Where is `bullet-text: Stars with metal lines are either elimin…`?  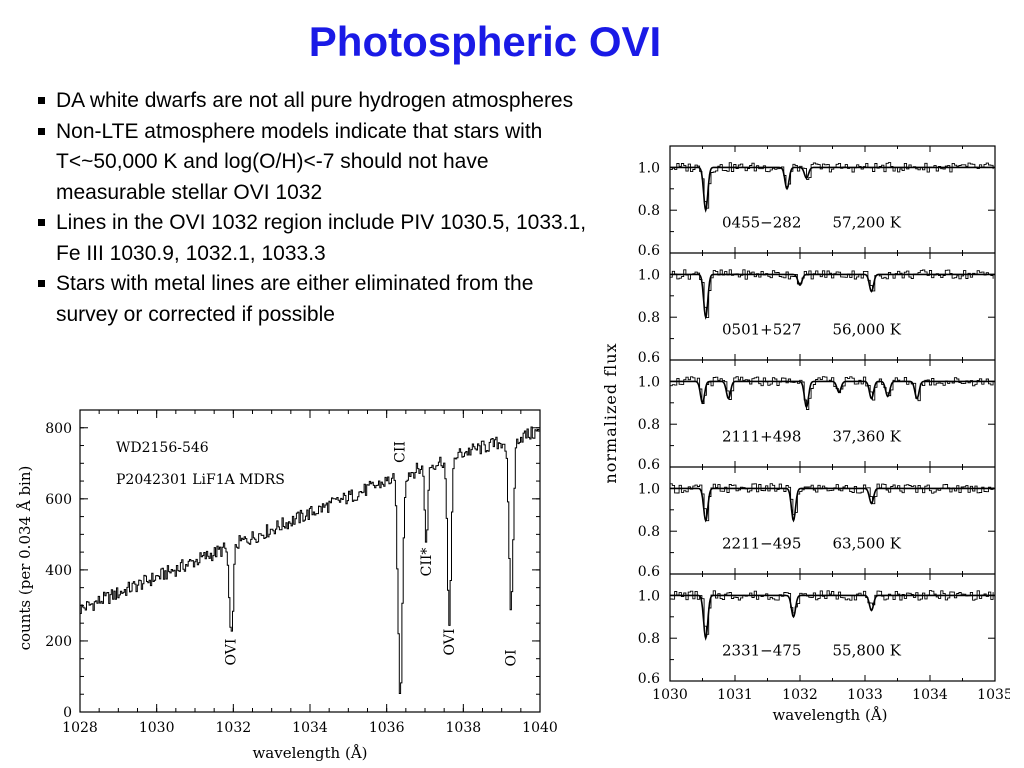 bullet-text: Stars with metal lines are either elimin… is located at coordinates (295, 299).